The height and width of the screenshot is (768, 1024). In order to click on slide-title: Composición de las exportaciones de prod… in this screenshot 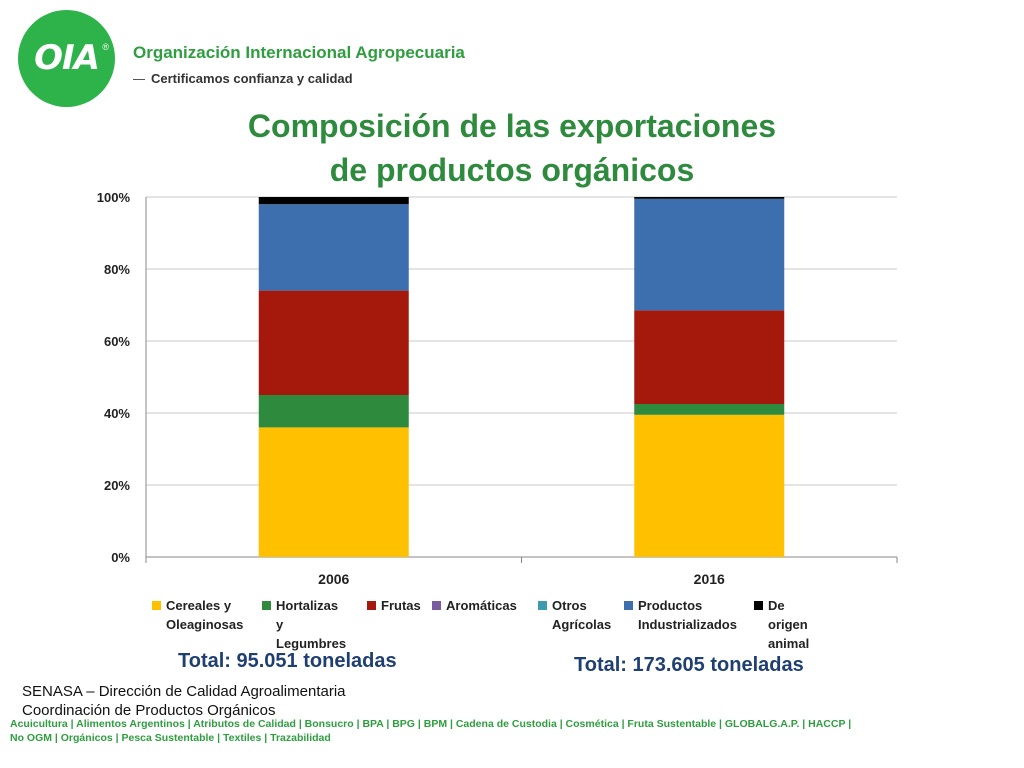, I will do `click(512, 148)`.